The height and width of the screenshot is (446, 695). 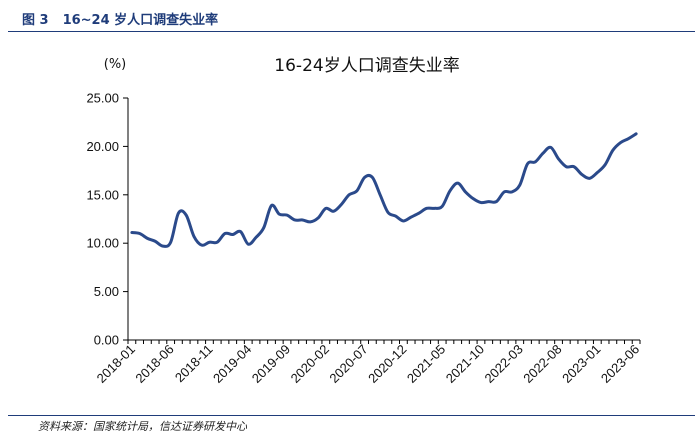 What do you see at coordinates (426, 364) in the screenshot?
I see `x-tick-label: 2021-05` at bounding box center [426, 364].